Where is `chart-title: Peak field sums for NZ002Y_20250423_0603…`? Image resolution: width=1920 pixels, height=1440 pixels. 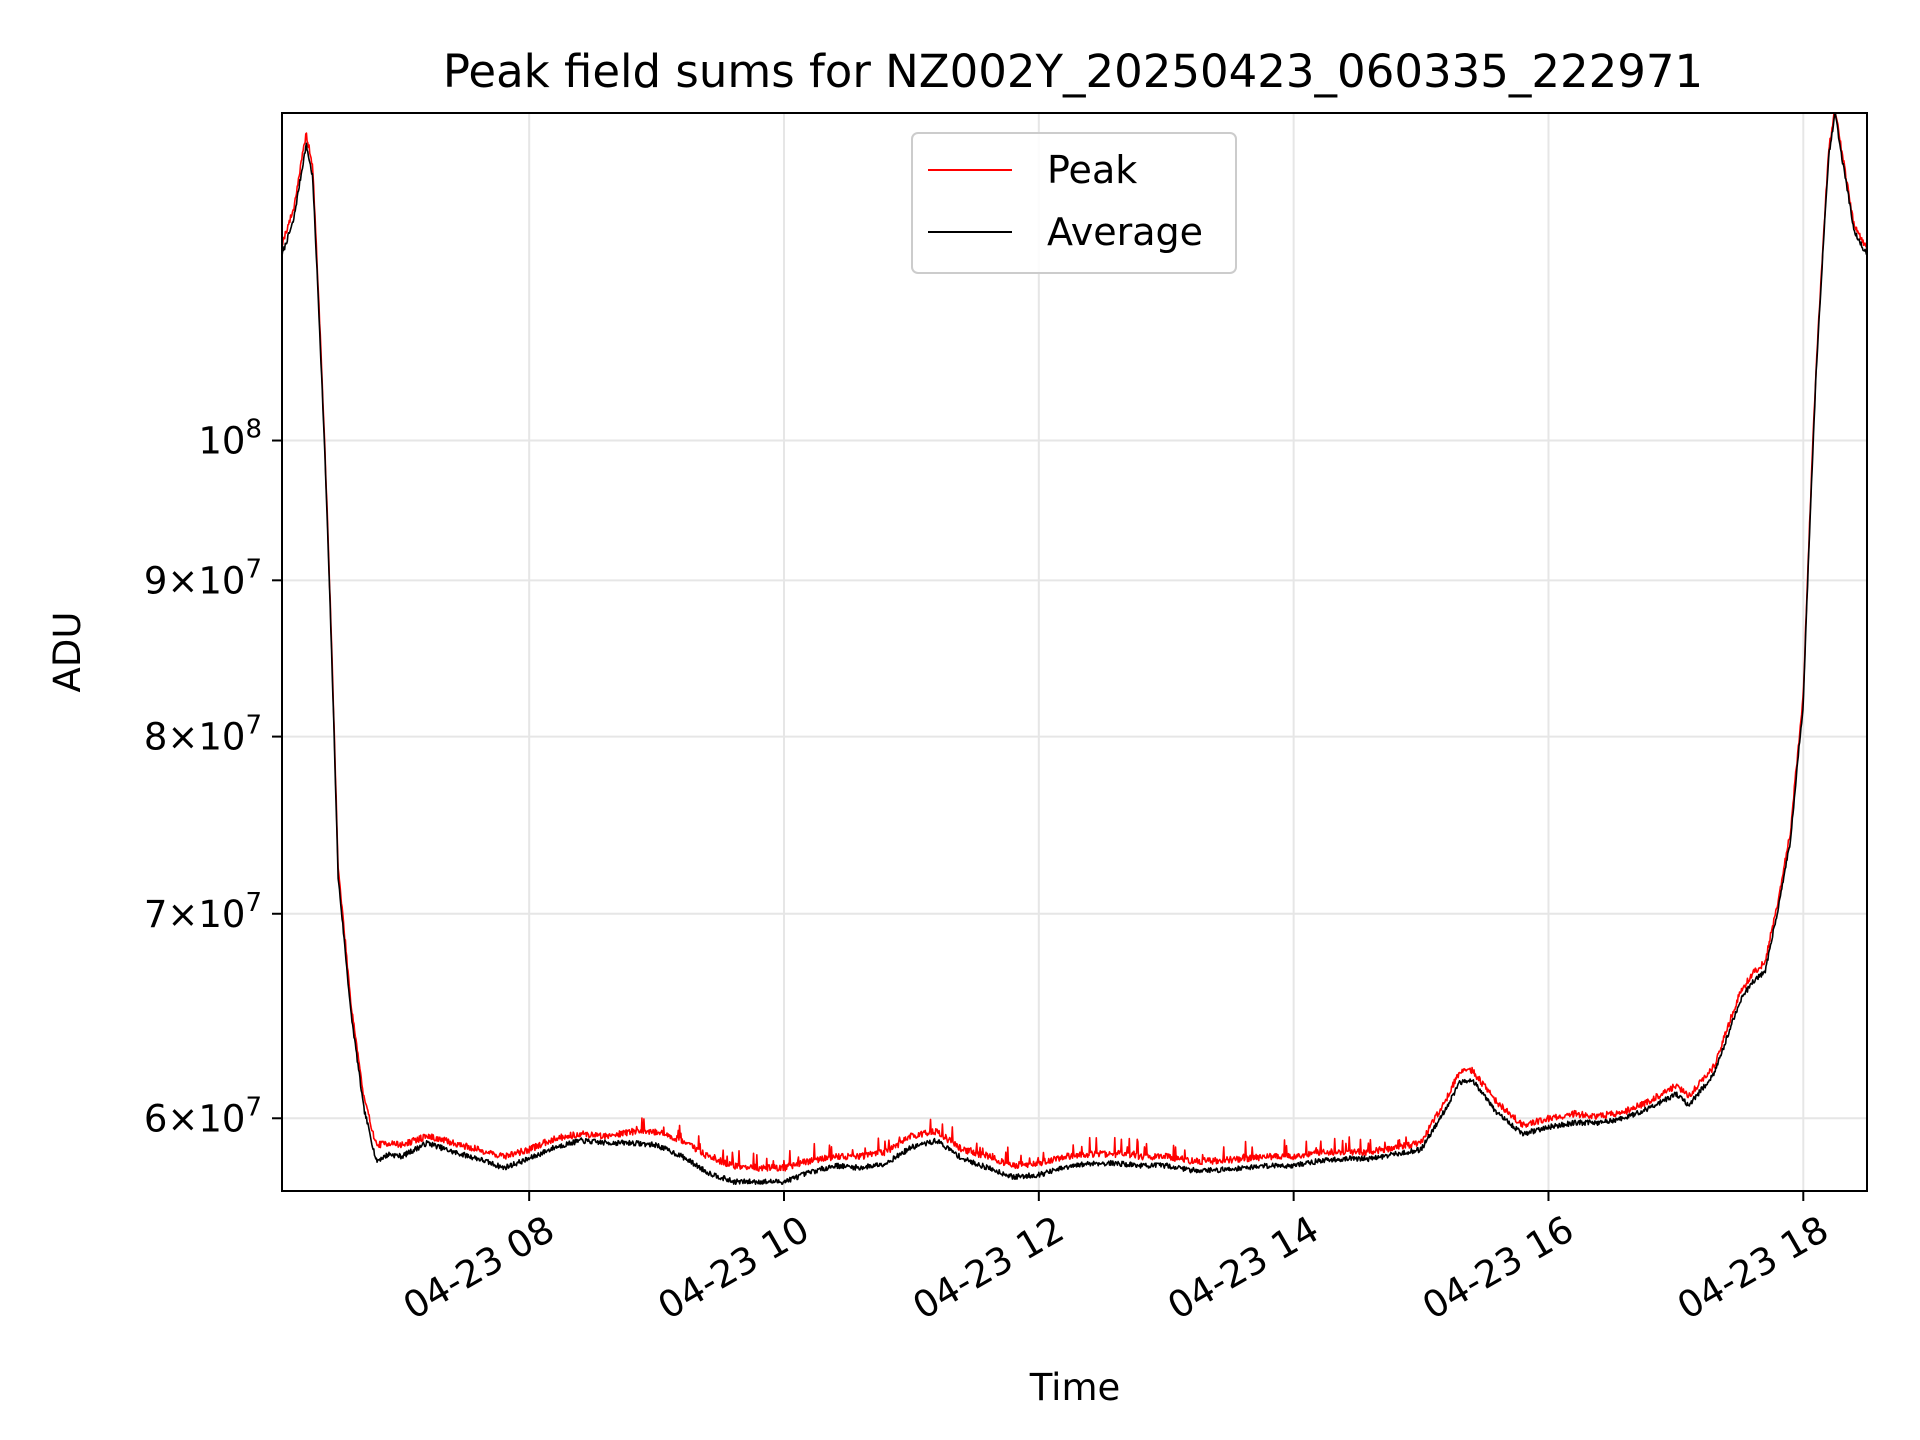 chart-title: Peak field sums for NZ002Y_20250423_0603… is located at coordinates (1073, 71).